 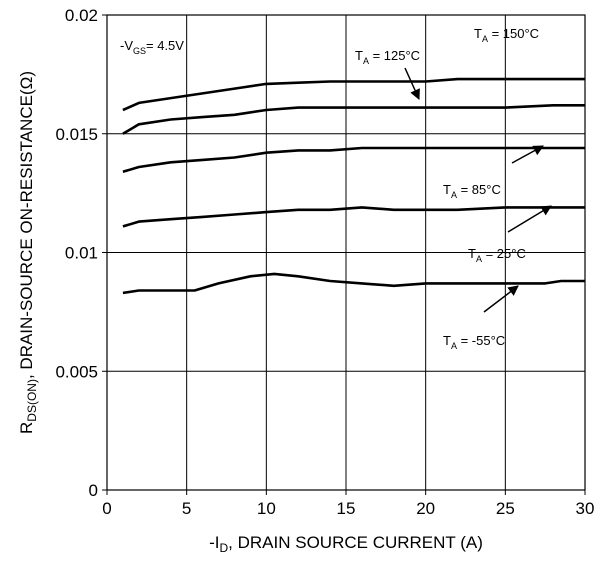 What do you see at coordinates (76, 371) in the screenshot?
I see `y-tick-label: 0.005` at bounding box center [76, 371].